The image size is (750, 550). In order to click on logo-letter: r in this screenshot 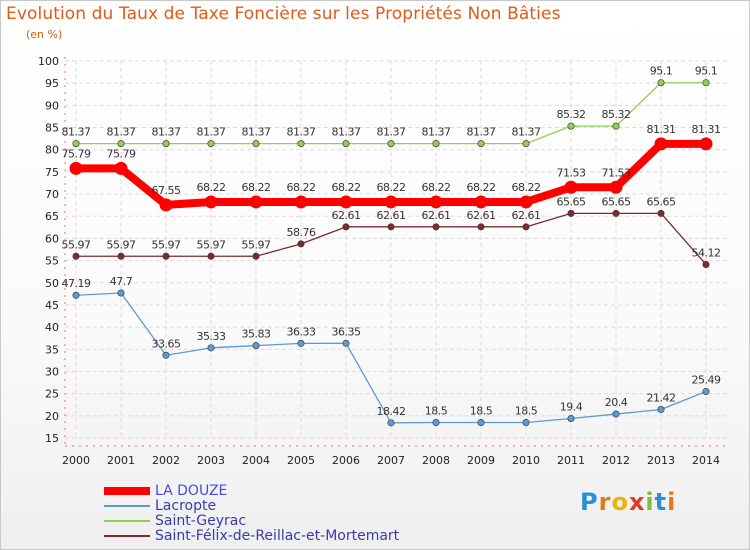, I will do `click(605, 502)`.